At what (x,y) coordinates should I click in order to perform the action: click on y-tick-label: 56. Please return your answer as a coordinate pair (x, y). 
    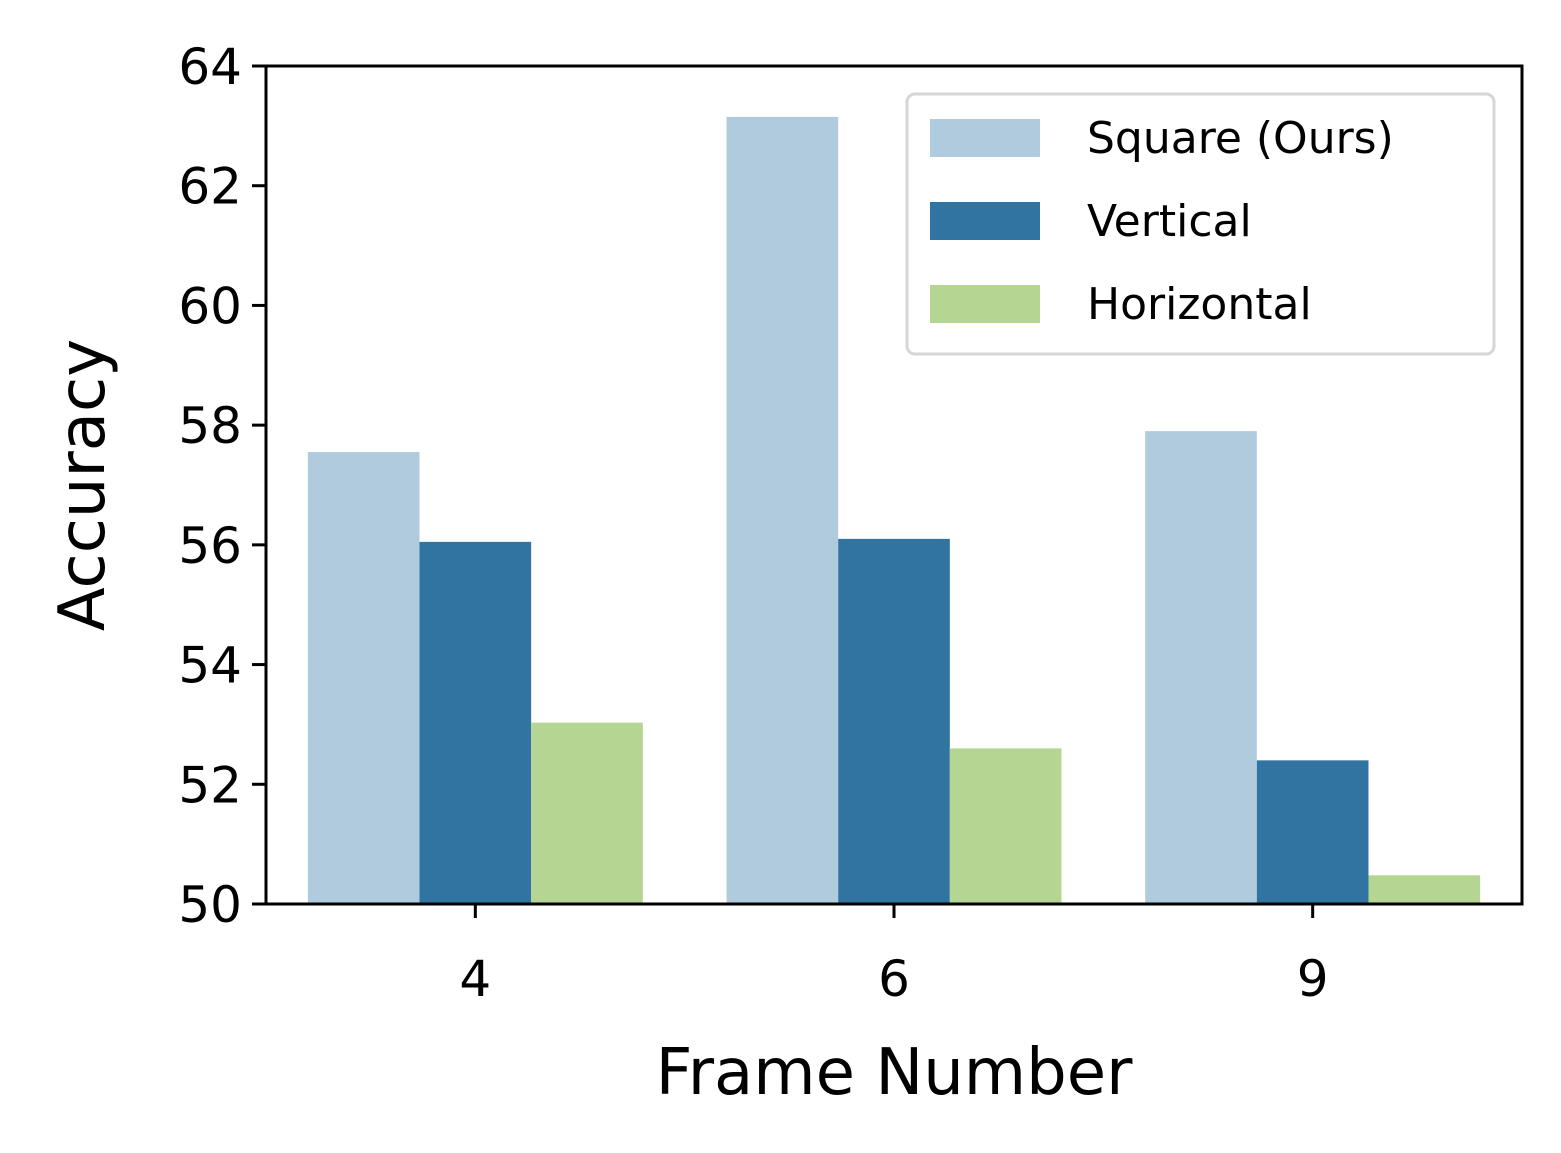
    Looking at the image, I should click on (210, 546).